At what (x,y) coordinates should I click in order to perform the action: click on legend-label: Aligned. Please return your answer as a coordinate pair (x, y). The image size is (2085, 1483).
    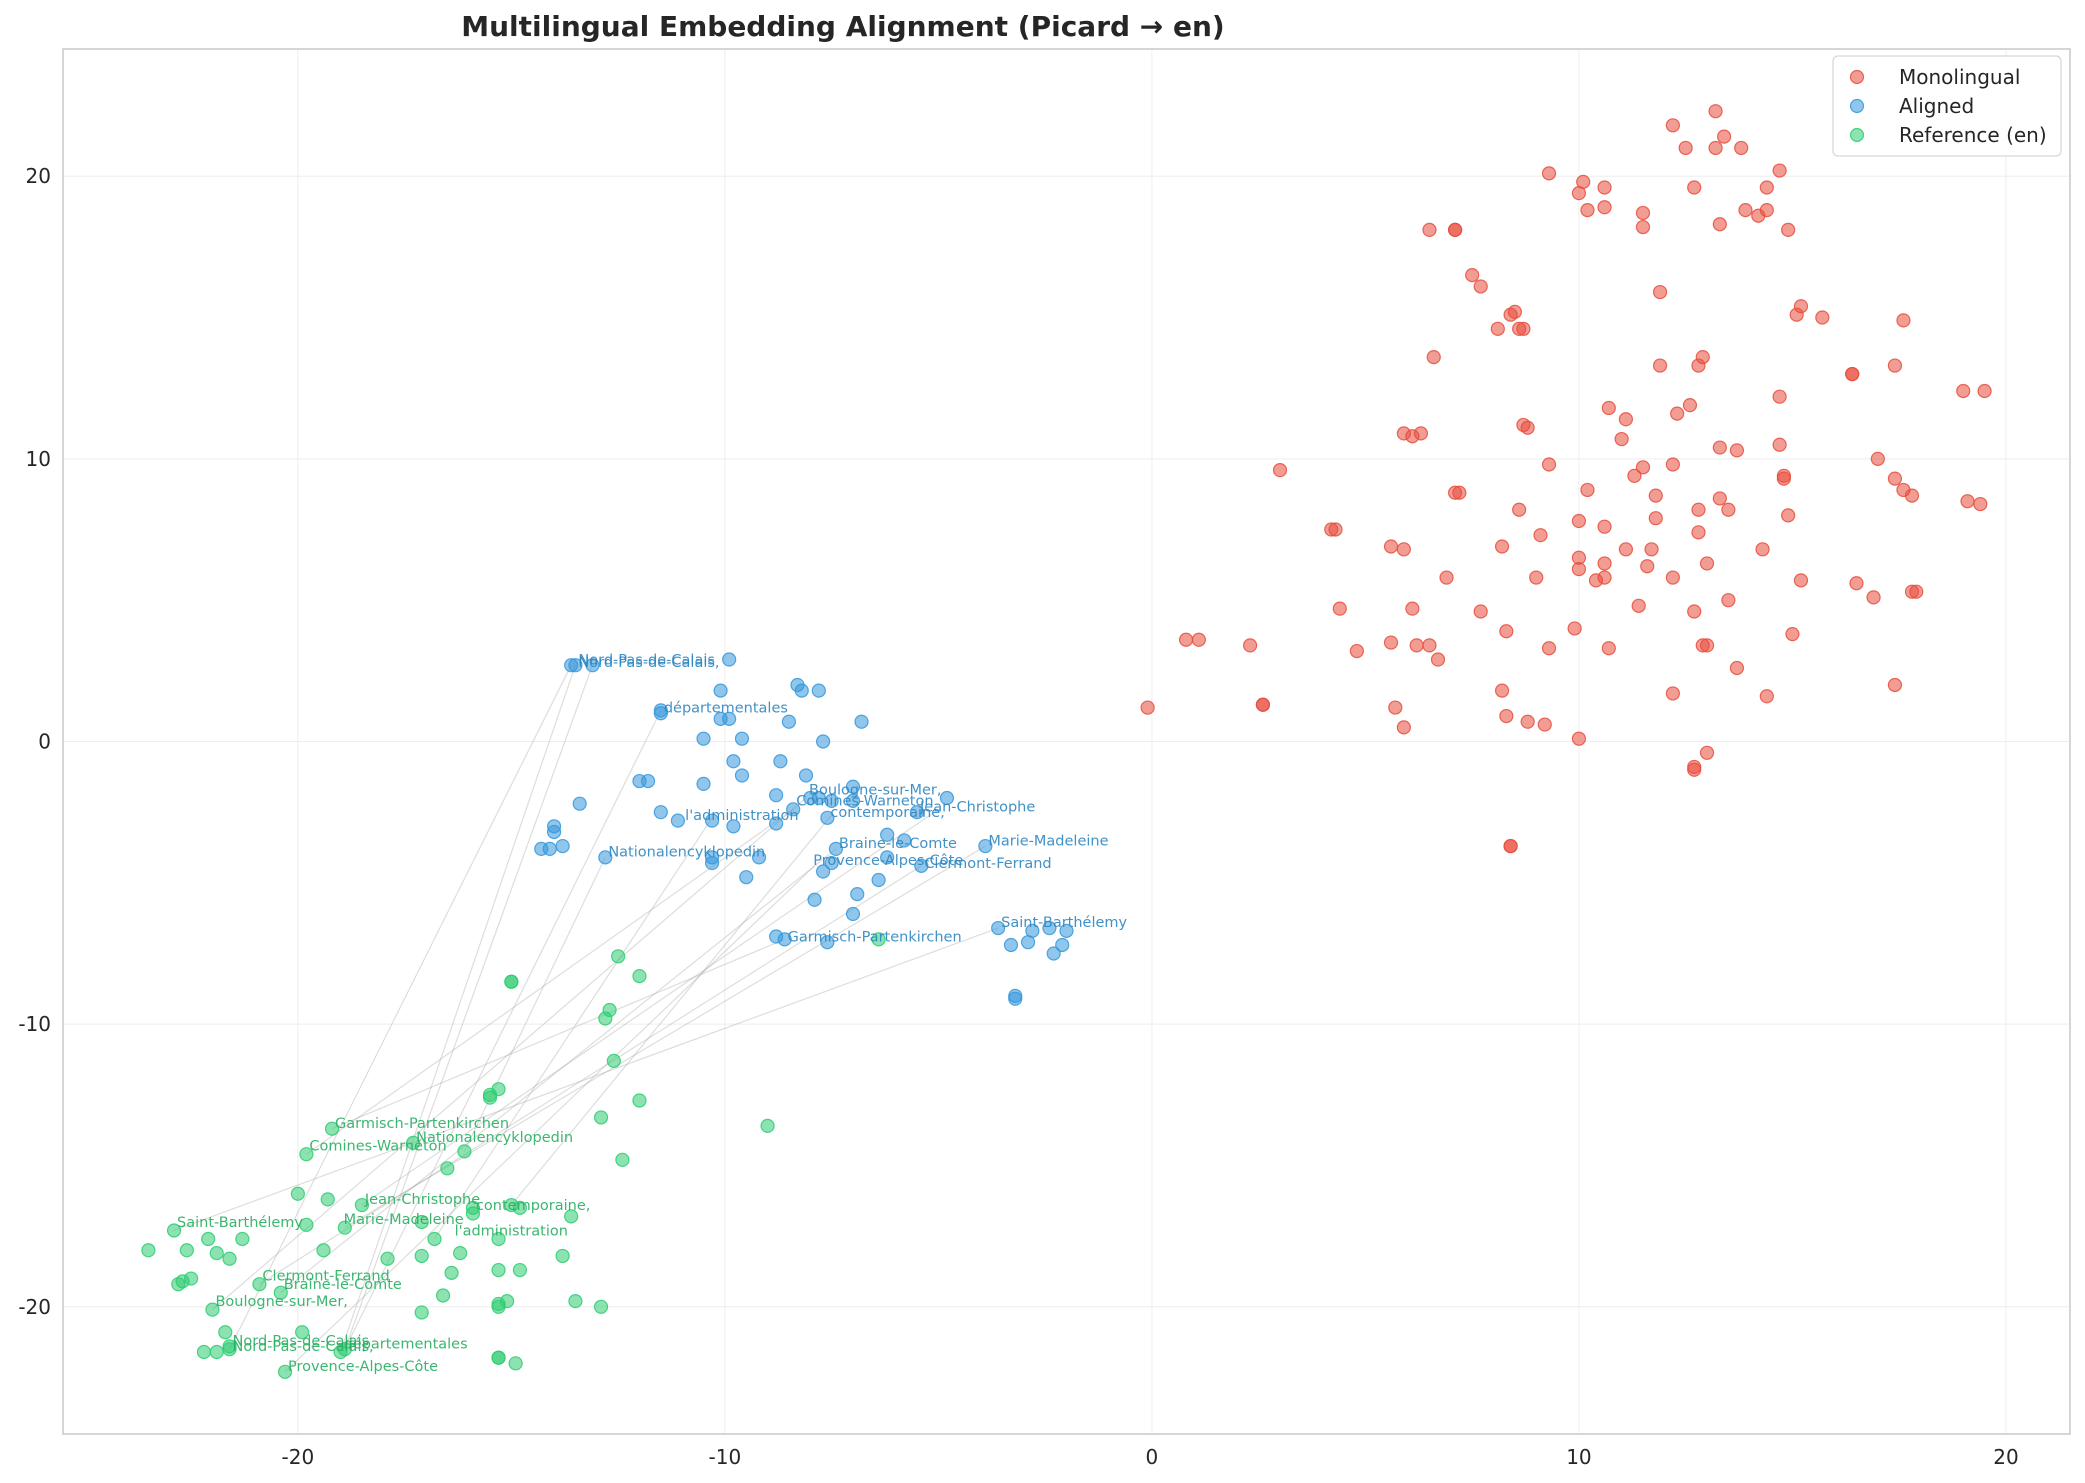
    Looking at the image, I should click on (1936, 106).